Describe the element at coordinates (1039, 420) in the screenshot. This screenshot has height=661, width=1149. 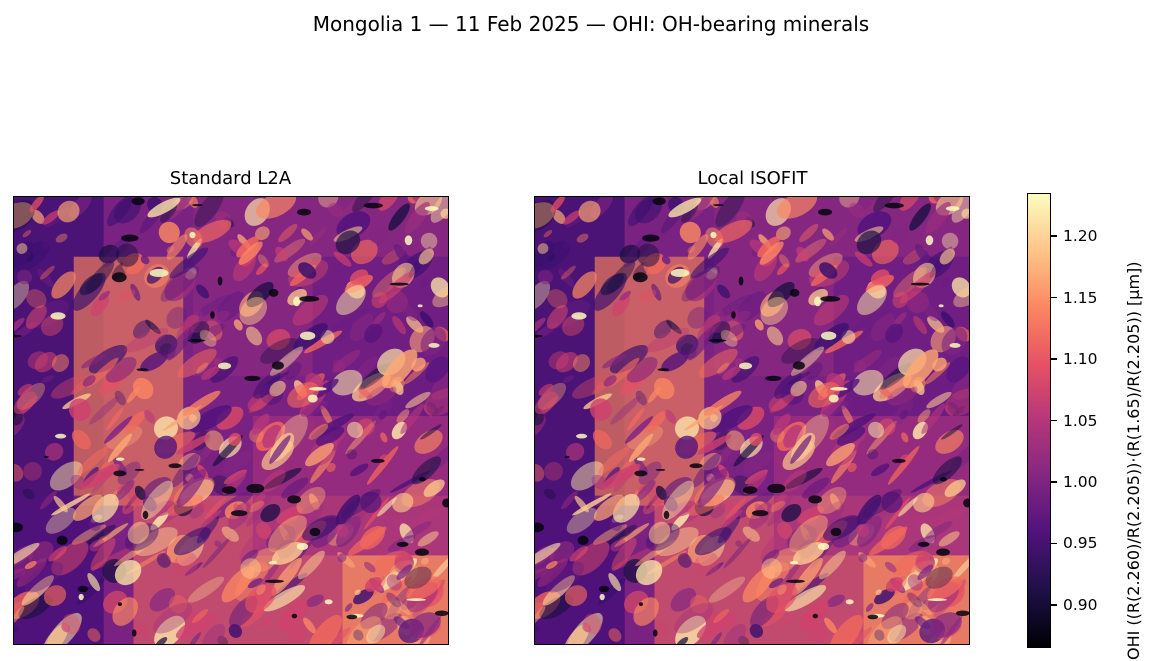
I see `colorbar` at that location.